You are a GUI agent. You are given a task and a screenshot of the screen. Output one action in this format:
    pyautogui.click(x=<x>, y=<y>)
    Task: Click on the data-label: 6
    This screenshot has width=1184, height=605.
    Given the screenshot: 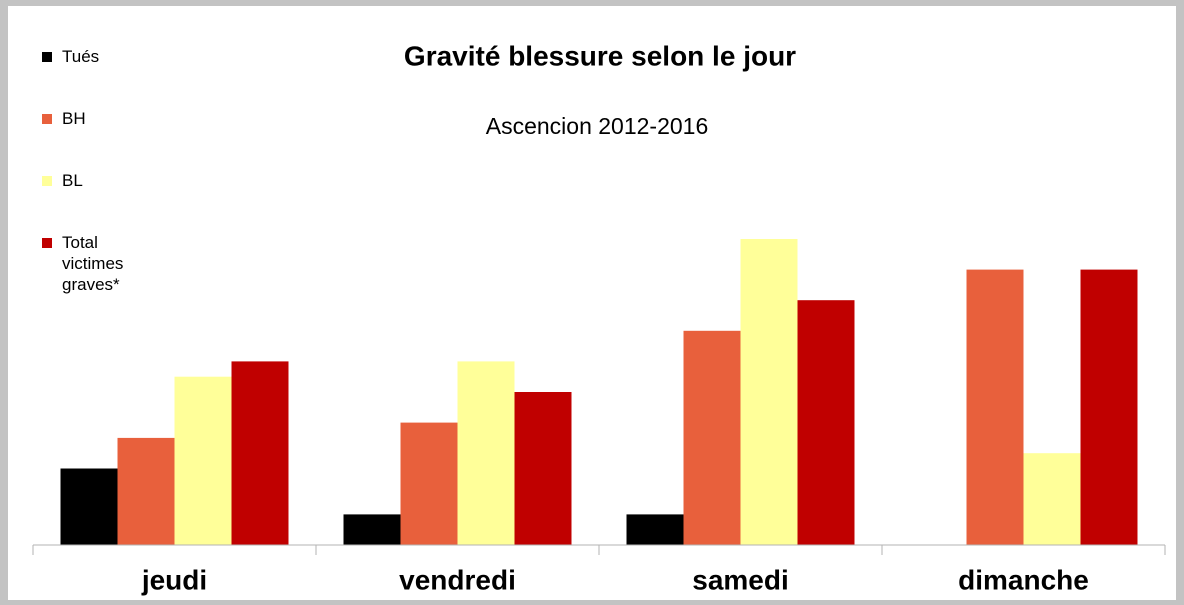 What is the action you would take?
    pyautogui.click(x=1052, y=430)
    